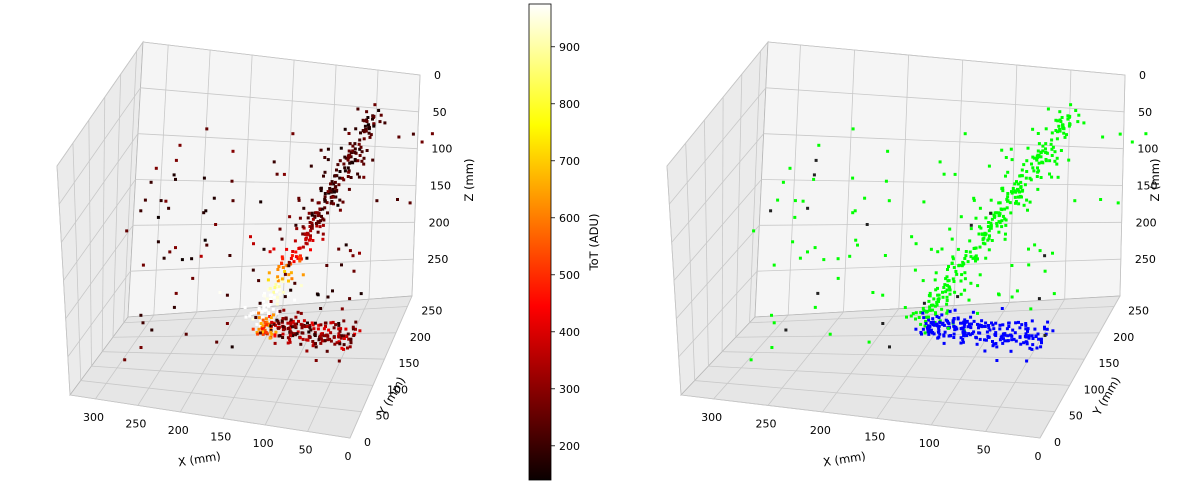 The image size is (1196, 485). Describe the element at coordinates (569, 332) in the screenshot. I see `colorbar-tick-label: 400` at that location.